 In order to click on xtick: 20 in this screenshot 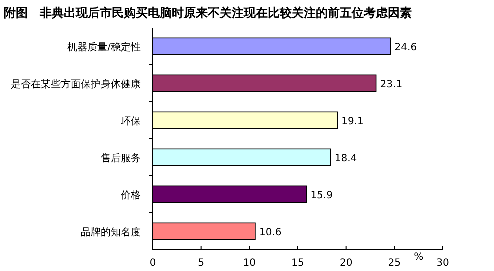, I will do `click(346, 263)`.